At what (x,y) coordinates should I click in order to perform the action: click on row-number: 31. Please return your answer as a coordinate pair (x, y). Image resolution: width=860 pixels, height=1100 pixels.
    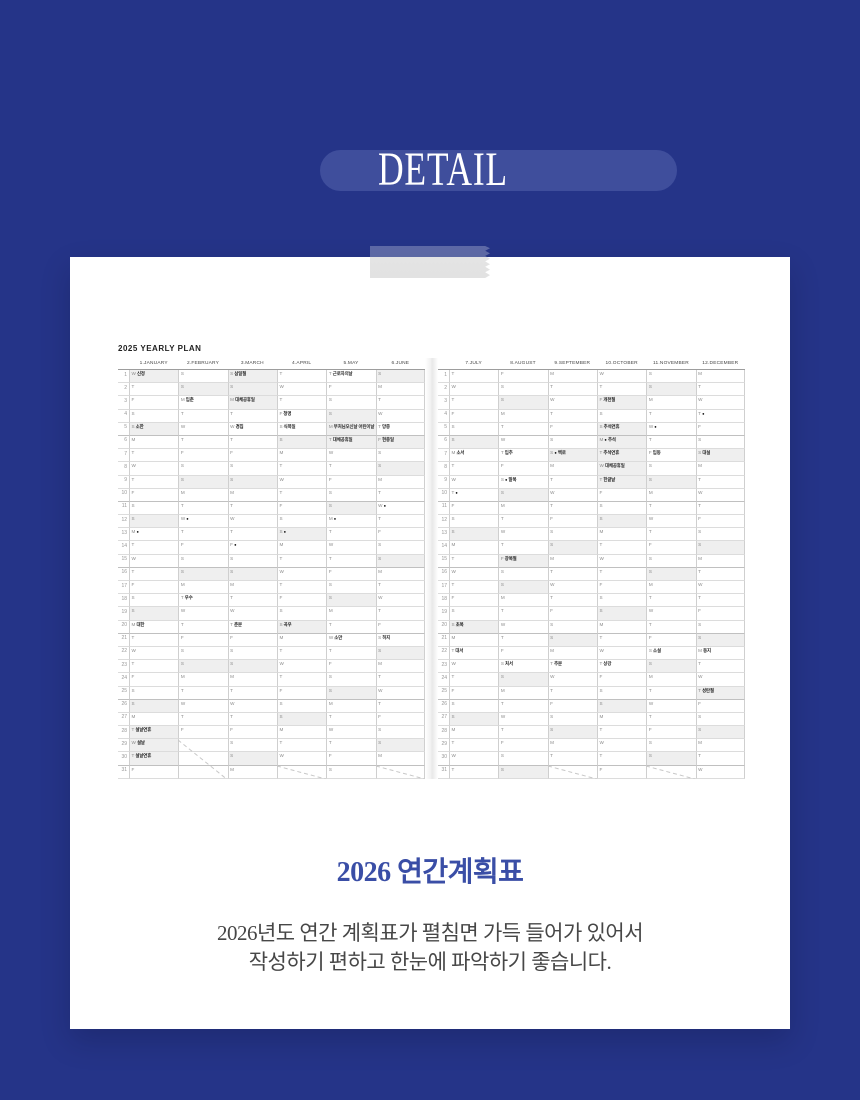
    Looking at the image, I should click on (443, 772).